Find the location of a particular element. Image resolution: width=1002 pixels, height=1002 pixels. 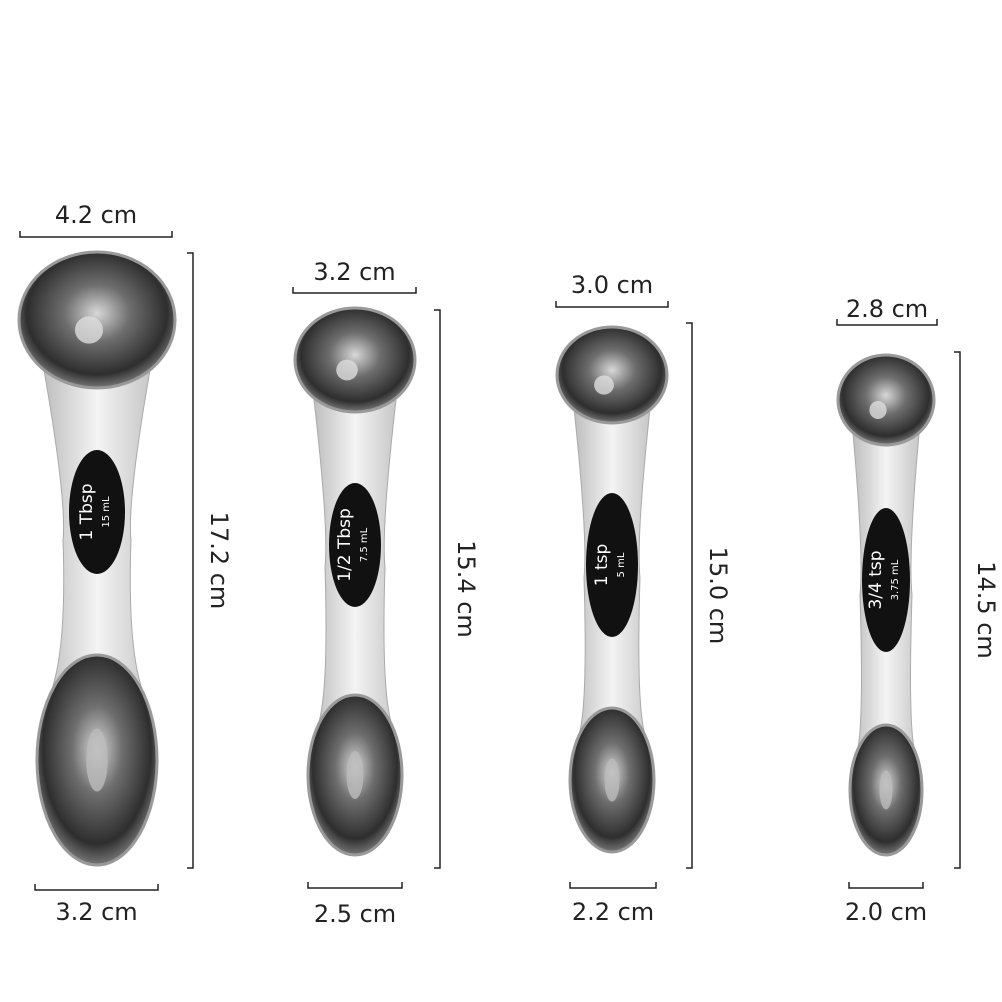

spoon-label: 1/2 Tbsp is located at coordinates (345, 545).